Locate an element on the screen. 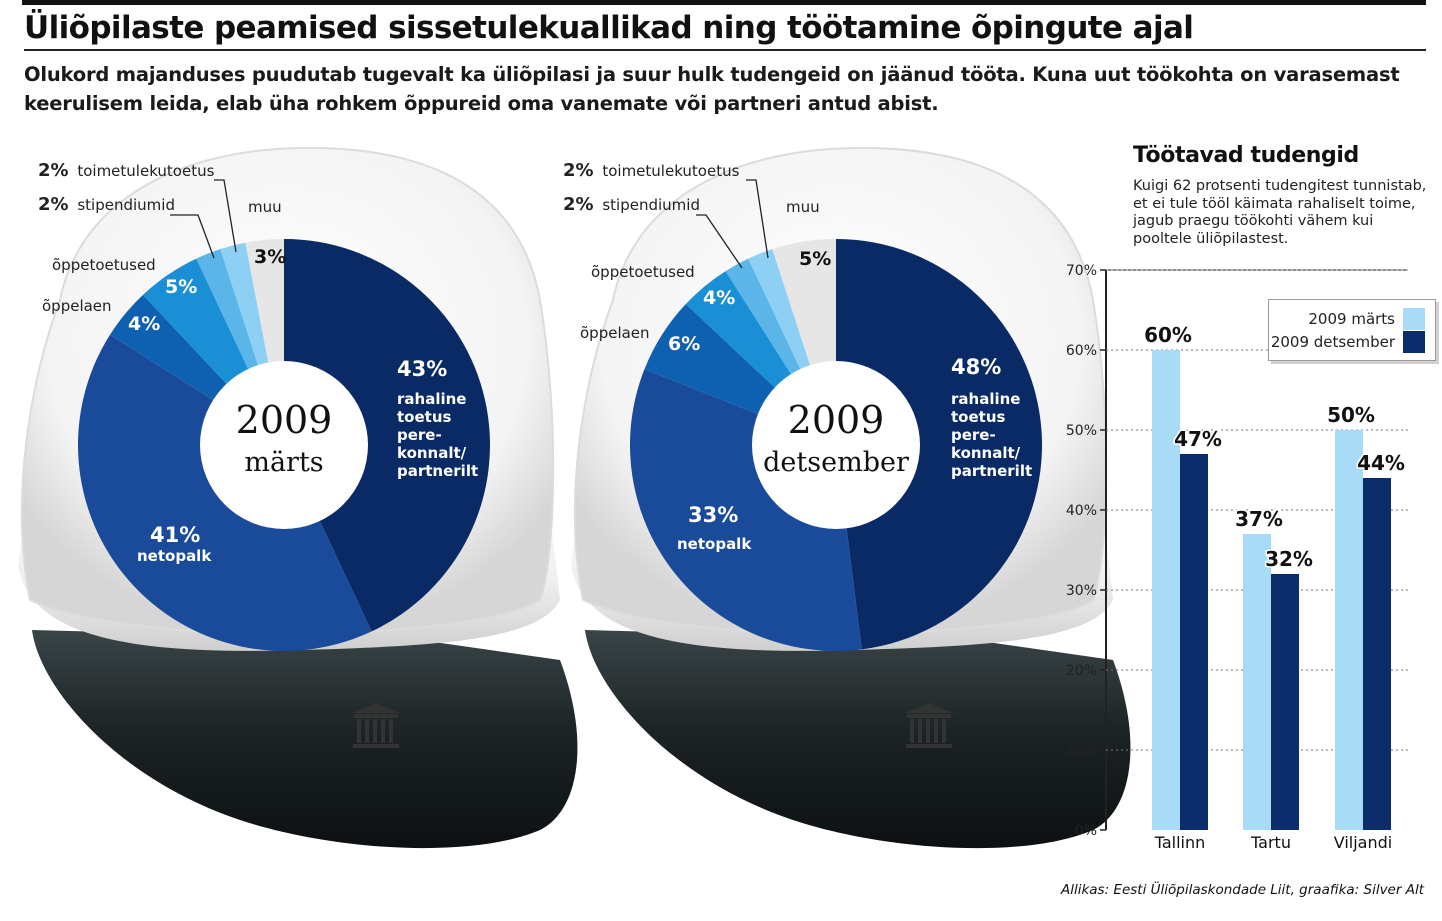 The height and width of the screenshot is (921, 1442). donut-1-label-other-value: 3% is located at coordinates (270, 257).